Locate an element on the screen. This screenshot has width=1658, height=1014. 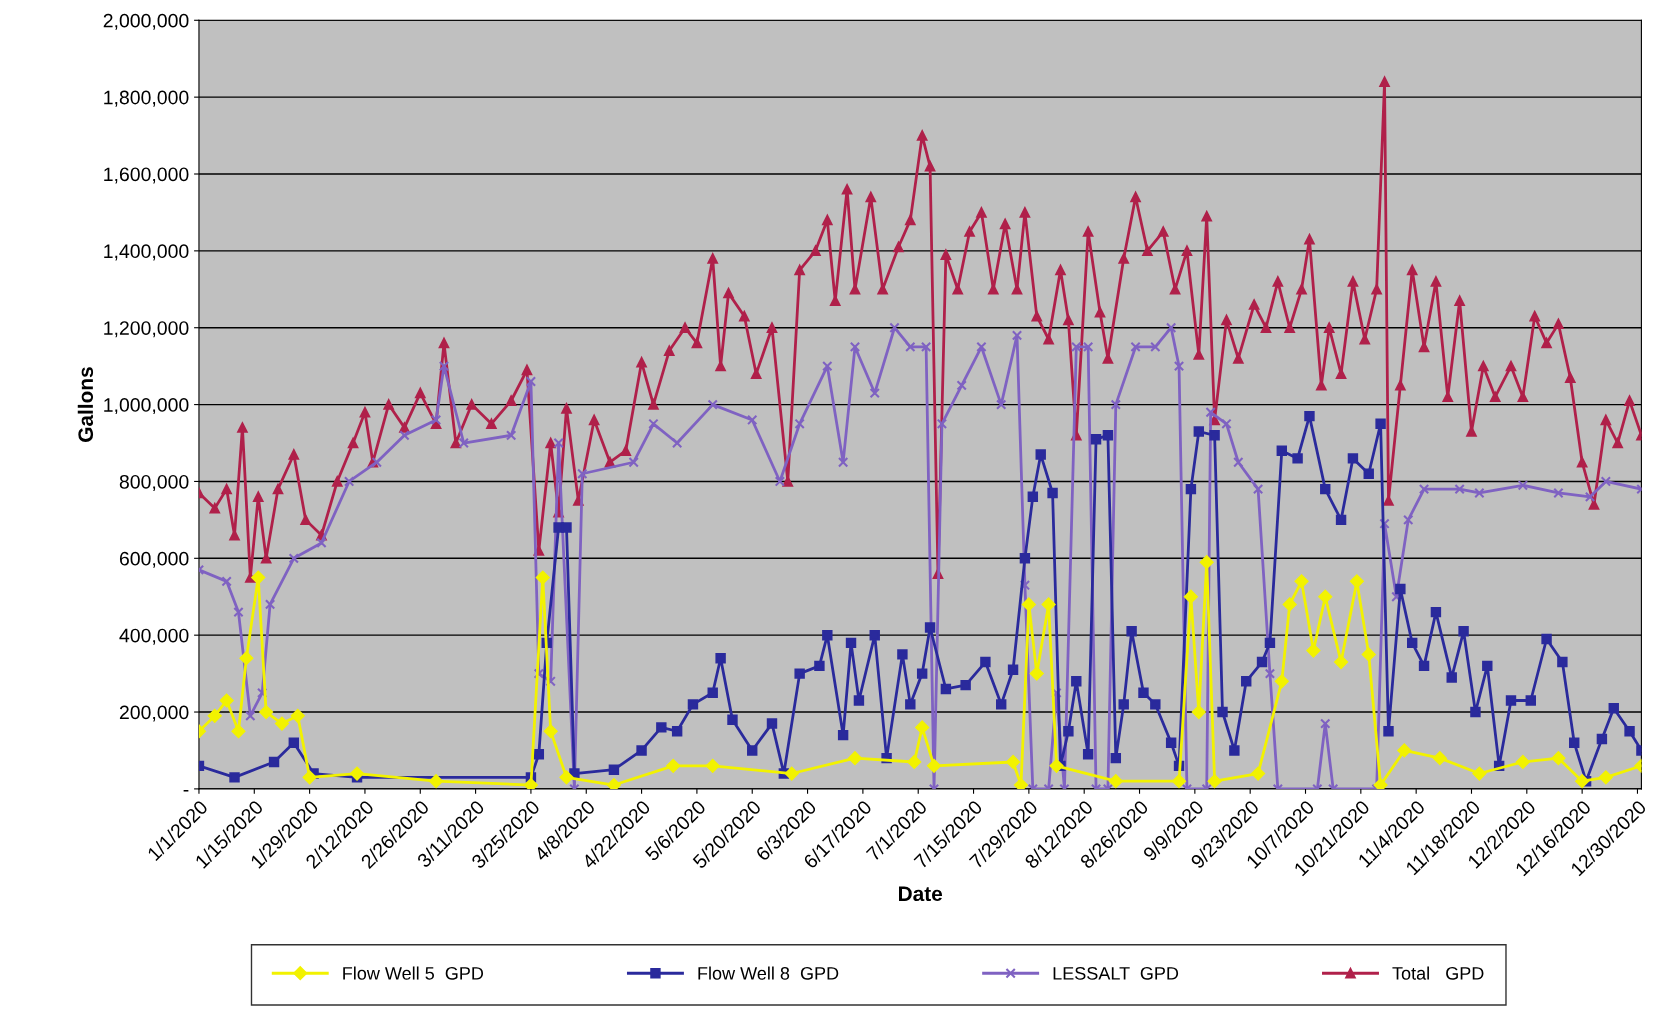
legend-label: LESSALT GPD is located at coordinates (1116, 973).